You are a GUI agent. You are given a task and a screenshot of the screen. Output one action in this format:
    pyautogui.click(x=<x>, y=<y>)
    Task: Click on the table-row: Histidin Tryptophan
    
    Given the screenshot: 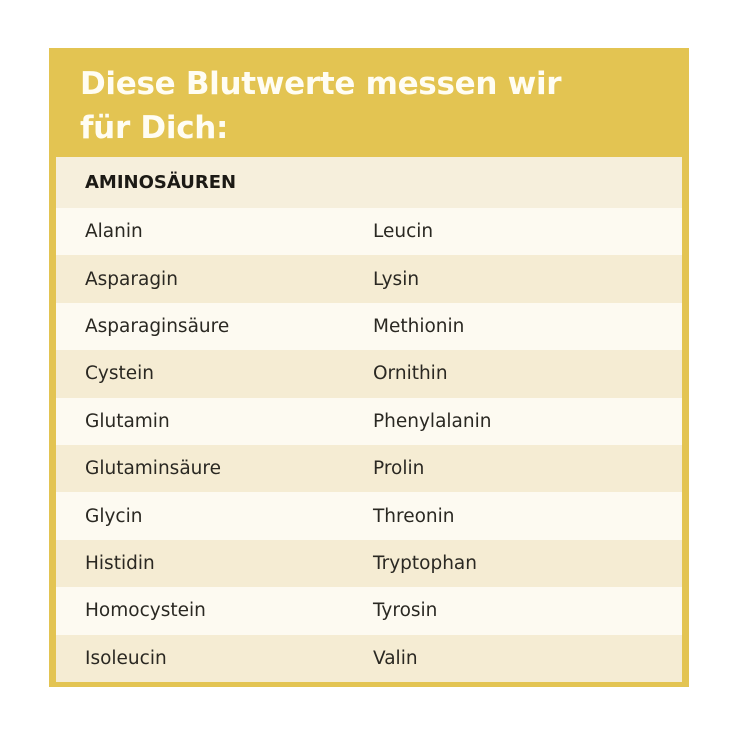 What is the action you would take?
    pyautogui.click(x=369, y=563)
    